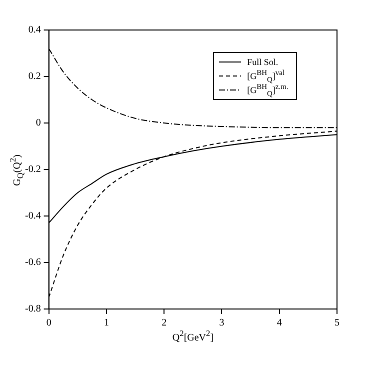  What do you see at coordinates (32, 170) in the screenshot?
I see `y-tick-label: -0.2` at bounding box center [32, 170].